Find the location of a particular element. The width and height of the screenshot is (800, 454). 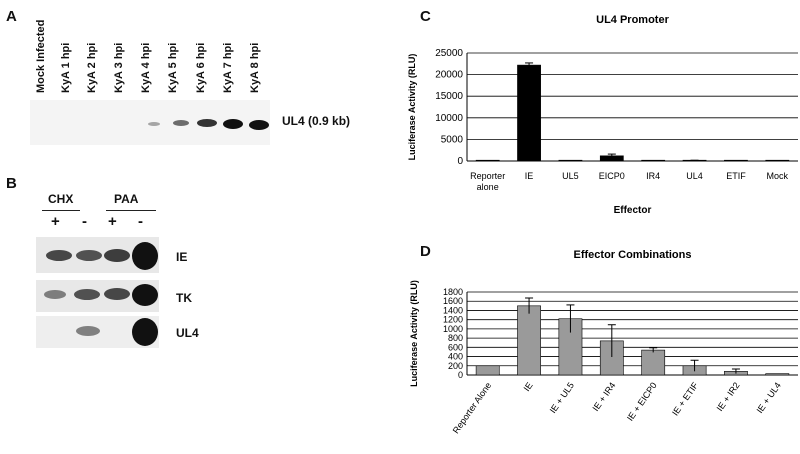

lane-label: Mock Infected is located at coordinates (41, 56).